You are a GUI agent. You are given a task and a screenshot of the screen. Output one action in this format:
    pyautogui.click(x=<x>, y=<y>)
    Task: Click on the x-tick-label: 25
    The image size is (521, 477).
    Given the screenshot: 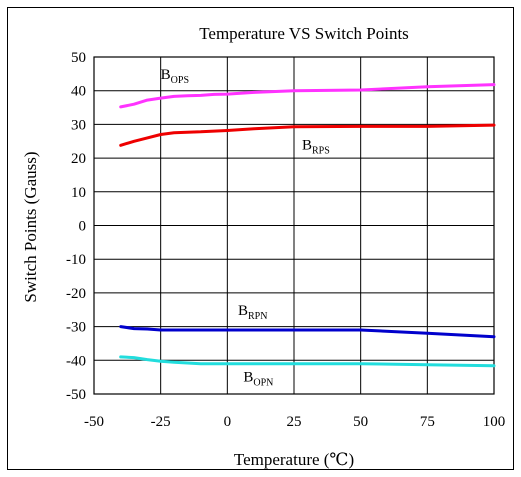 What is the action you would take?
    pyautogui.click(x=294, y=422)
    